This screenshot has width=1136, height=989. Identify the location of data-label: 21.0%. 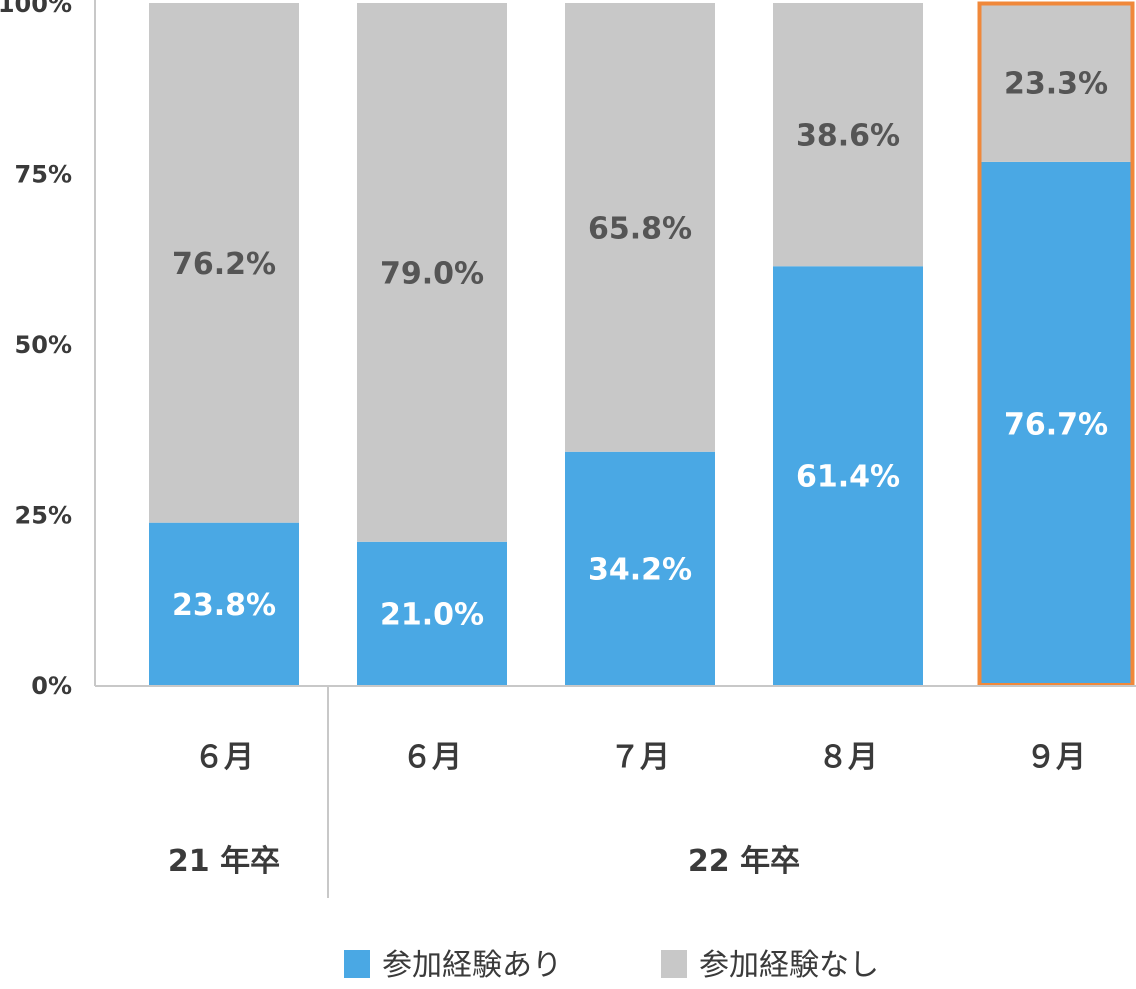
(432, 614).